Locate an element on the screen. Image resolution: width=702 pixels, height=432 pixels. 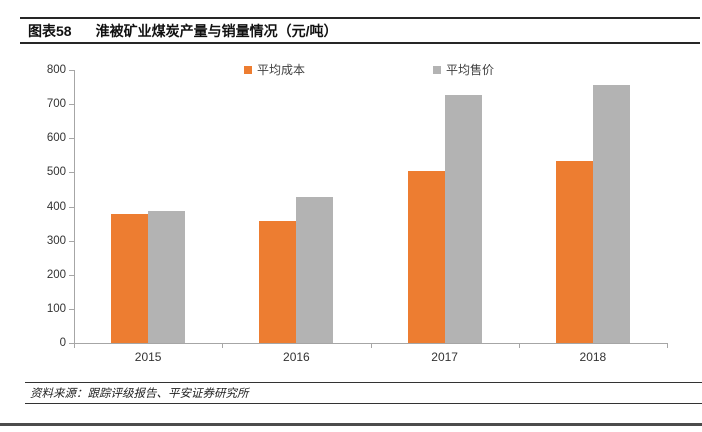
x-category-label: 2015 is located at coordinates (148, 357).